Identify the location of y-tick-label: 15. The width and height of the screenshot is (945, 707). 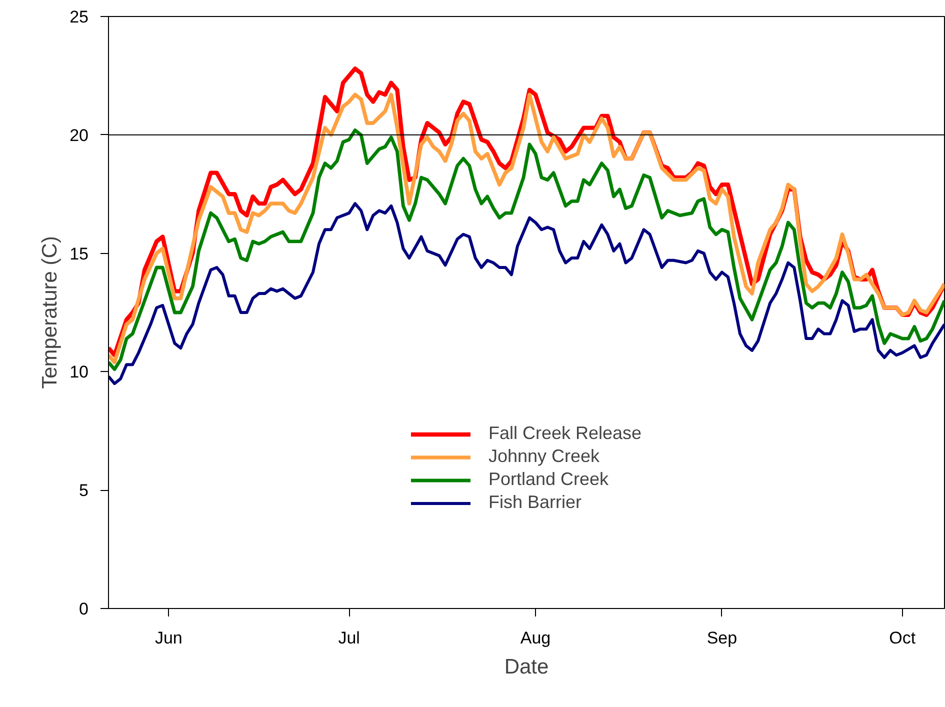
(79, 254).